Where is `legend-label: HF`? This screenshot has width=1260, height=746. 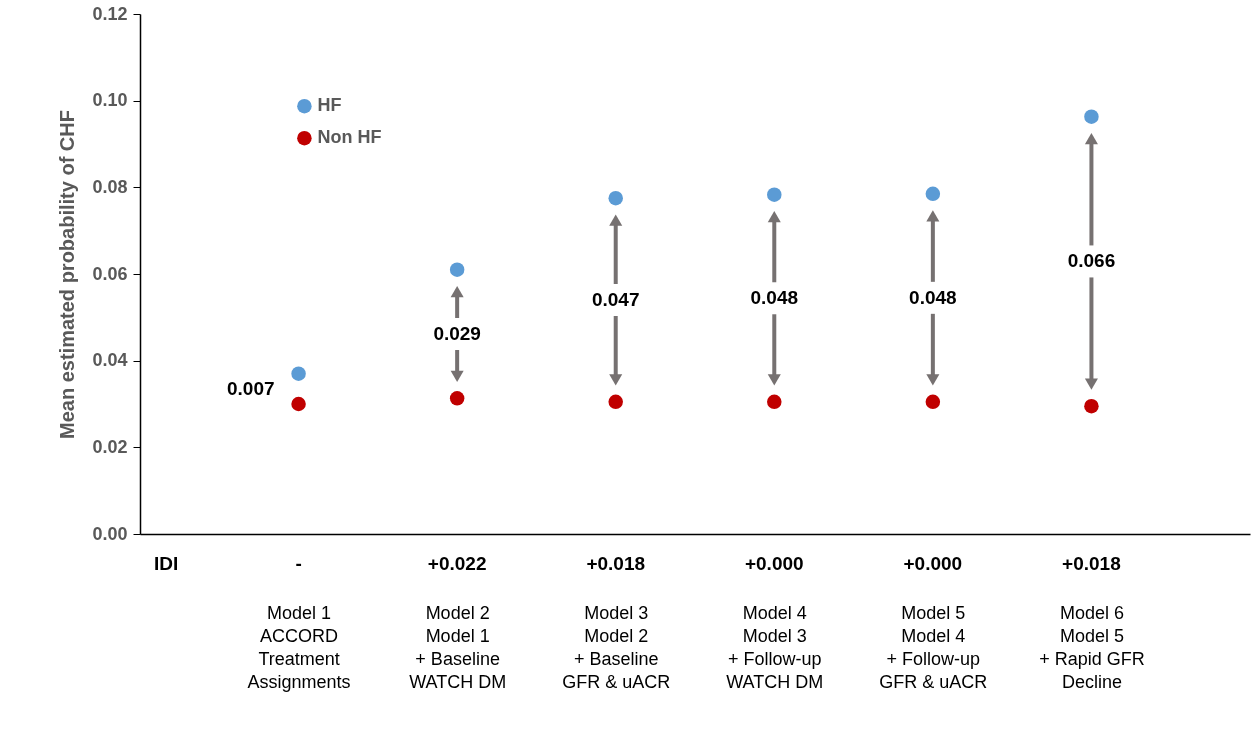 legend-label: HF is located at coordinates (329, 105).